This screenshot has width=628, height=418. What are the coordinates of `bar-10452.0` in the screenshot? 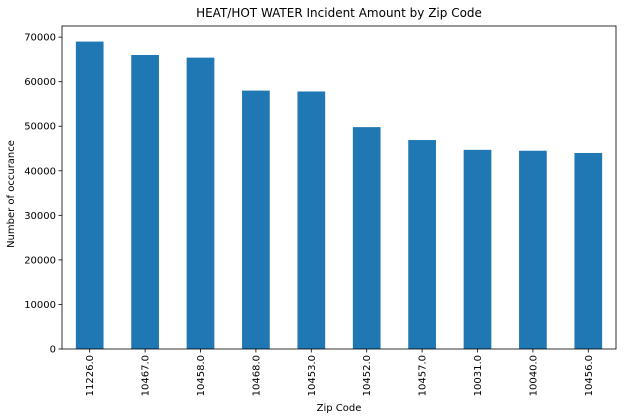 It's located at (366, 238).